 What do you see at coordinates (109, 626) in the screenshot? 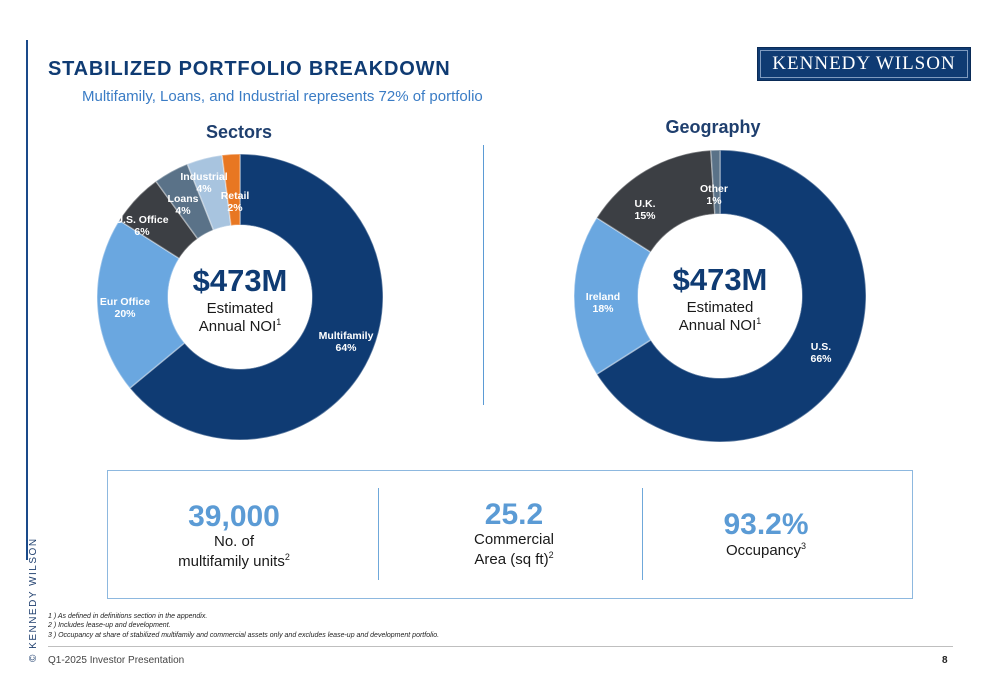
I see `footnote: 2 ) Includes lease-up and development.` at bounding box center [109, 626].